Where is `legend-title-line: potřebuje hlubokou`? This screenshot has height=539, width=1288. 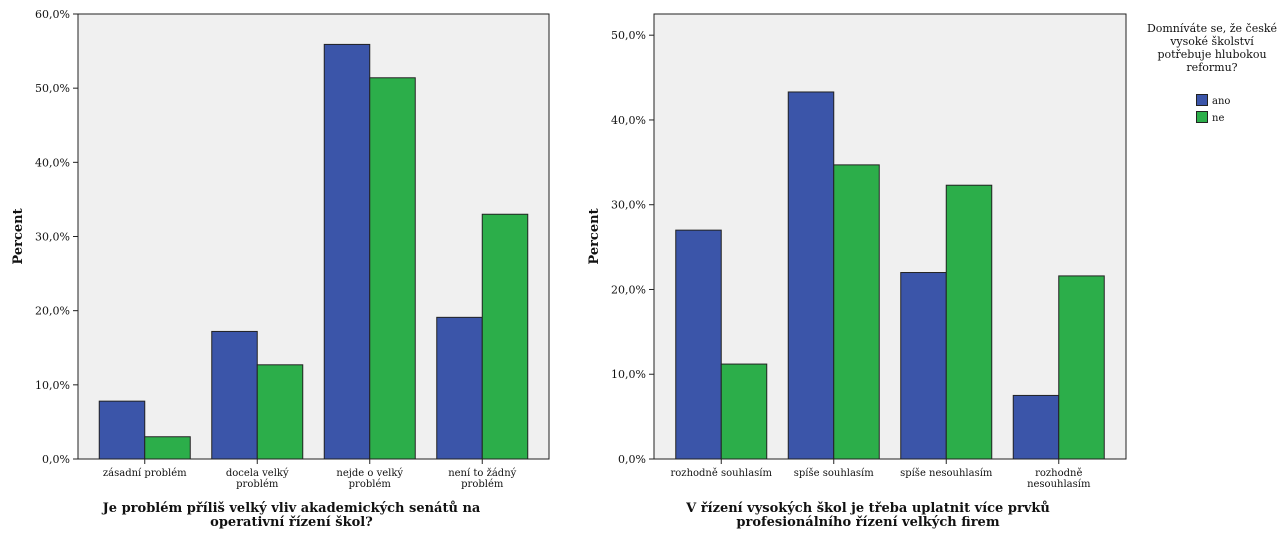 legend-title-line: potřebuje hlubokou is located at coordinates (1212, 54).